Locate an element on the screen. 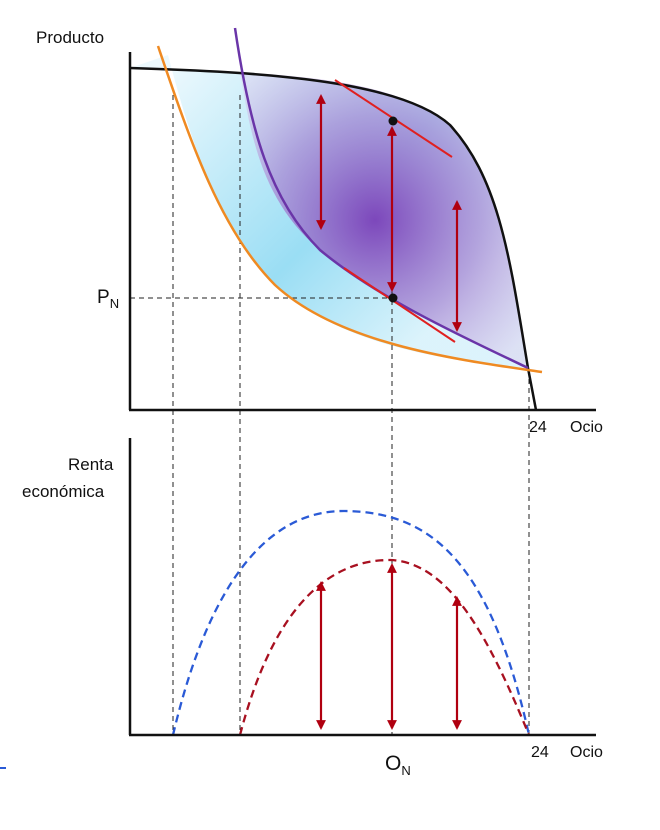 The width and height of the screenshot is (660, 830). red-dashed-curve is located at coordinates (384, 647).